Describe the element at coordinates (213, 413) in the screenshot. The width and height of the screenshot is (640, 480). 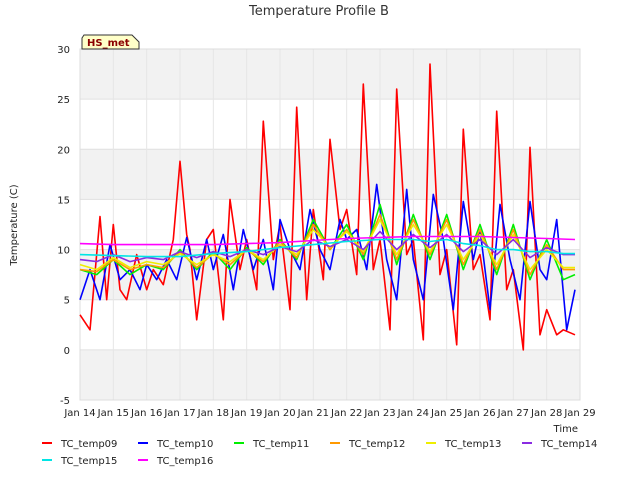
I see `x-tick-label: Jan 18` at that location.